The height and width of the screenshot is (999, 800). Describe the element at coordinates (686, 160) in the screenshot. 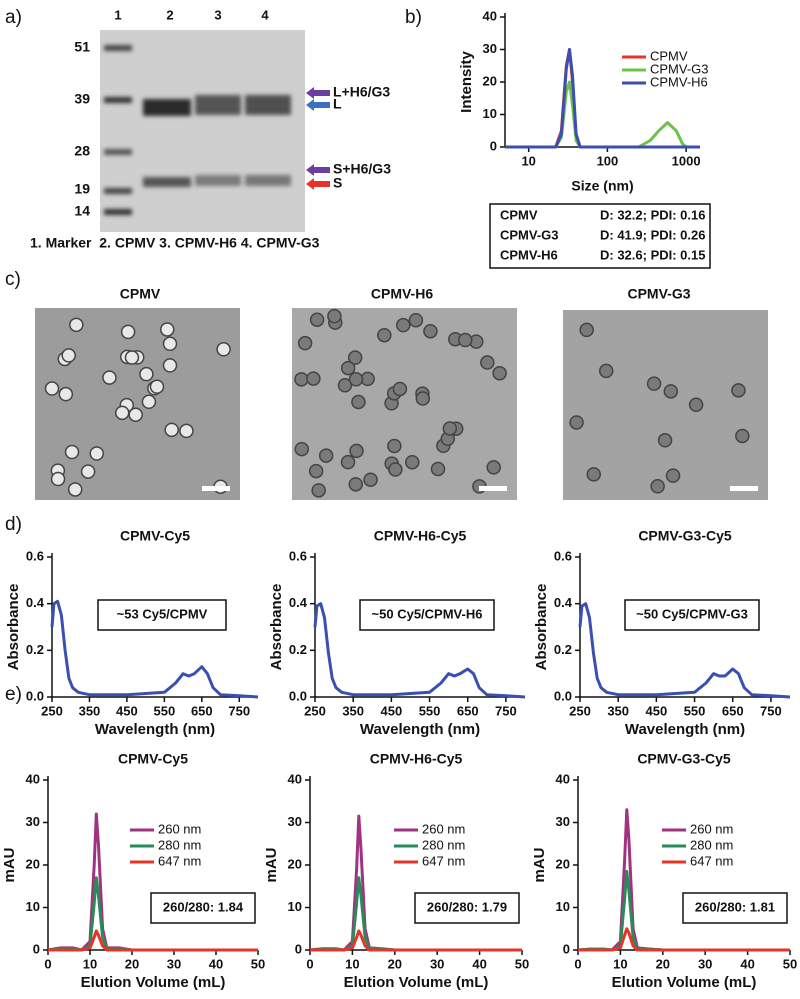

I see `x-tick-label: 1000` at that location.